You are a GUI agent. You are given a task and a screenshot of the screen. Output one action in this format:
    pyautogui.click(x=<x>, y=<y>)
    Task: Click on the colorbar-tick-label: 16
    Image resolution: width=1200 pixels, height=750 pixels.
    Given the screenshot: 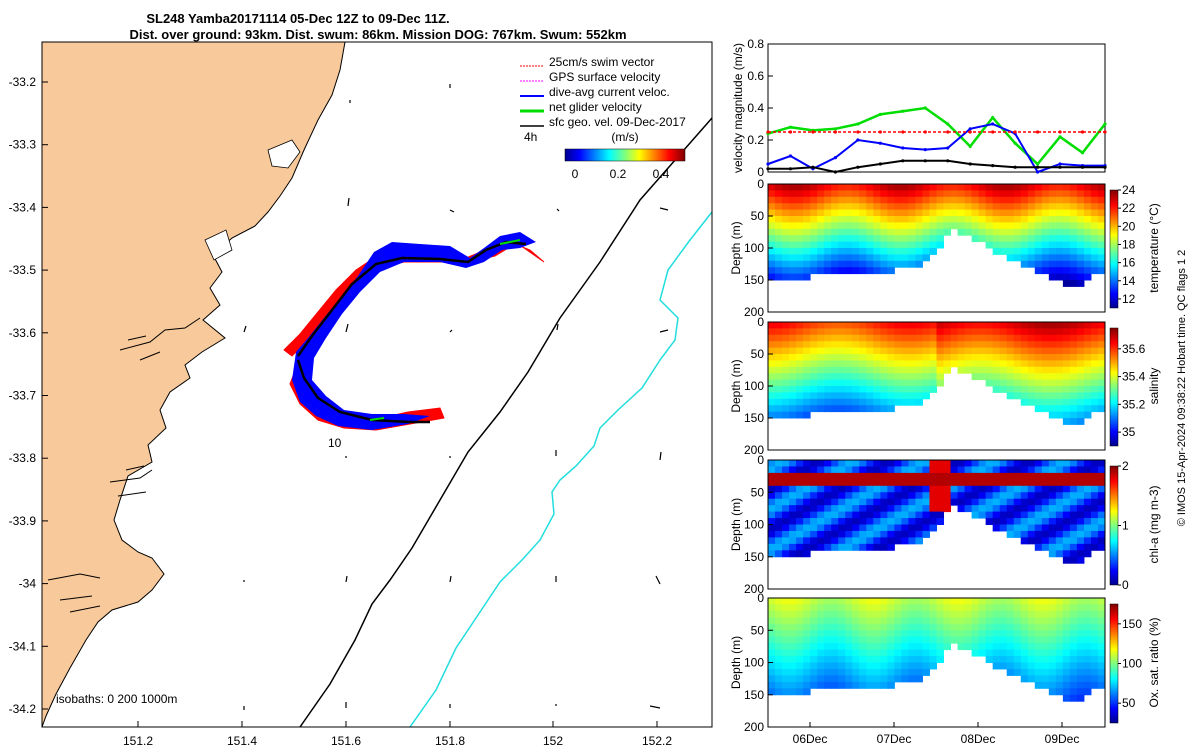 What is the action you would take?
    pyautogui.click(x=1129, y=263)
    